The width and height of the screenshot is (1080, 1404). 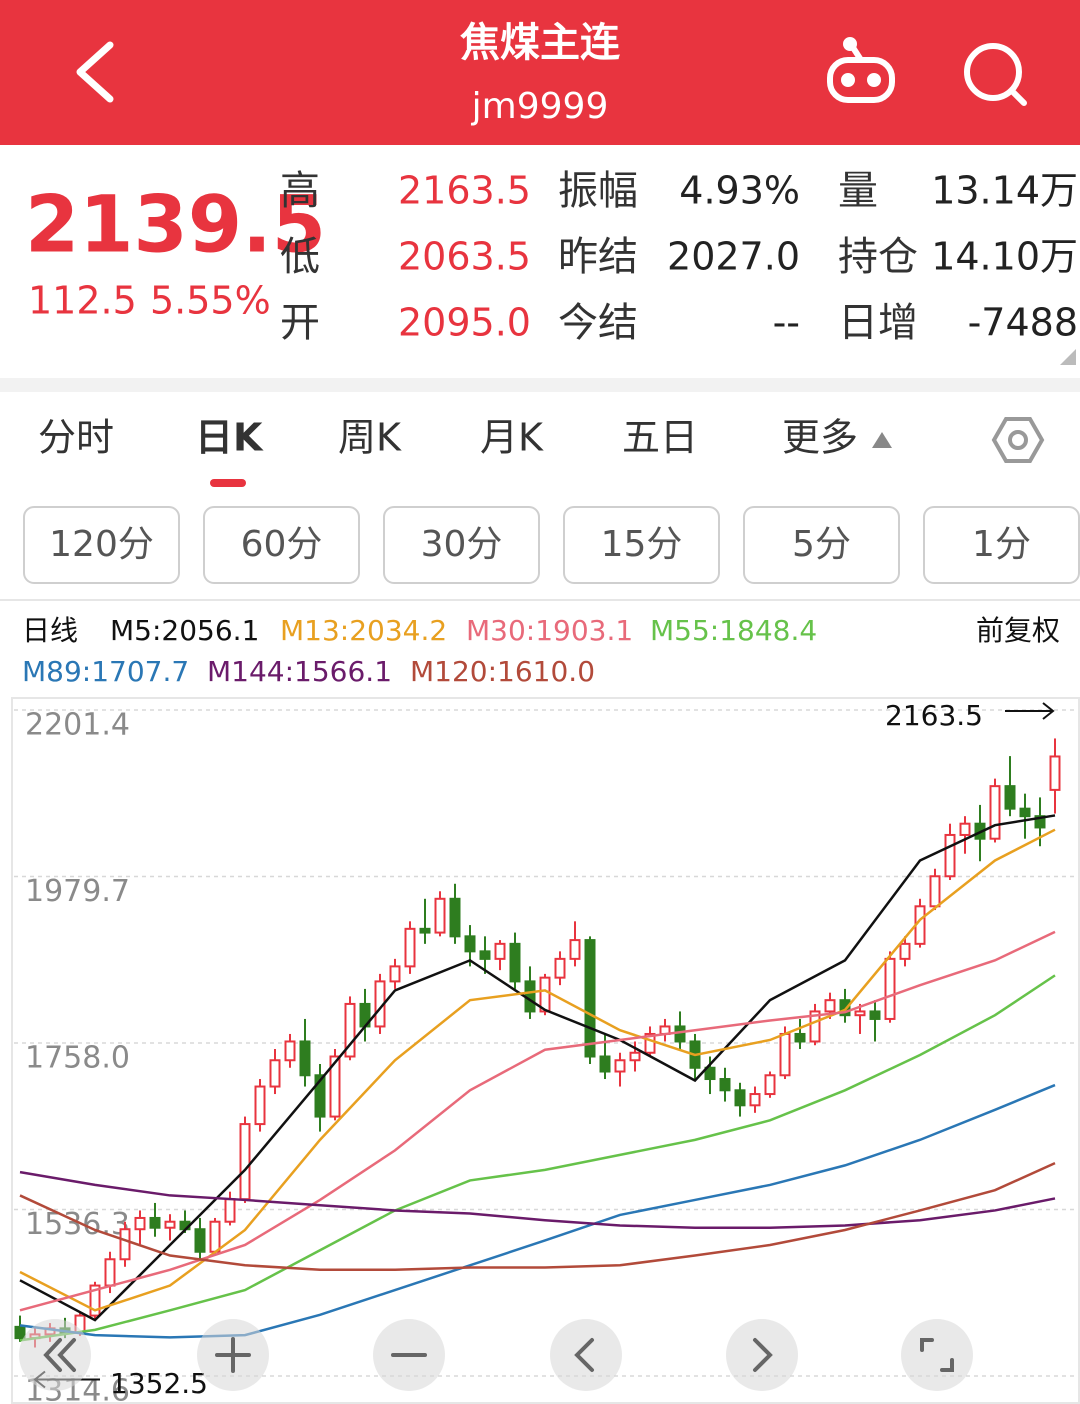 What do you see at coordinates (95, 72) in the screenshot?
I see `back-button` at bounding box center [95, 72].